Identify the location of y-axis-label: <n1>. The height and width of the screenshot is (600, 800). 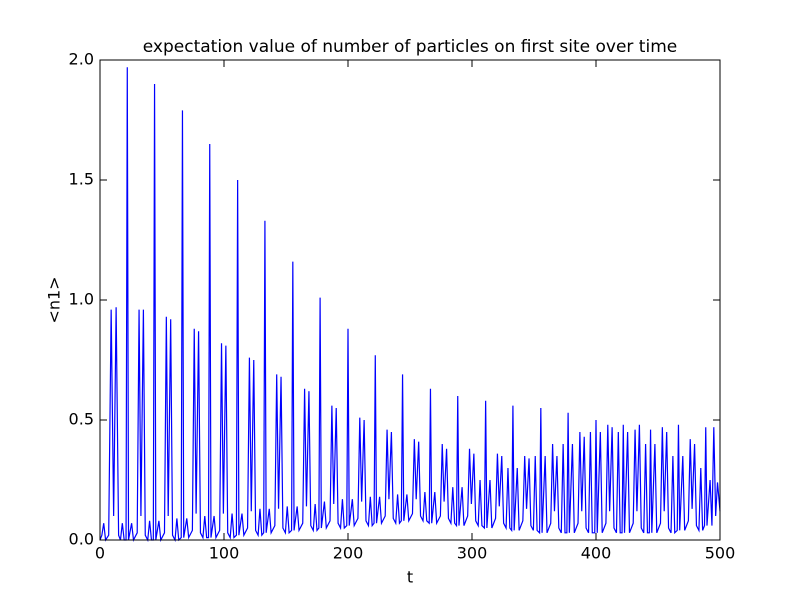
(54, 299).